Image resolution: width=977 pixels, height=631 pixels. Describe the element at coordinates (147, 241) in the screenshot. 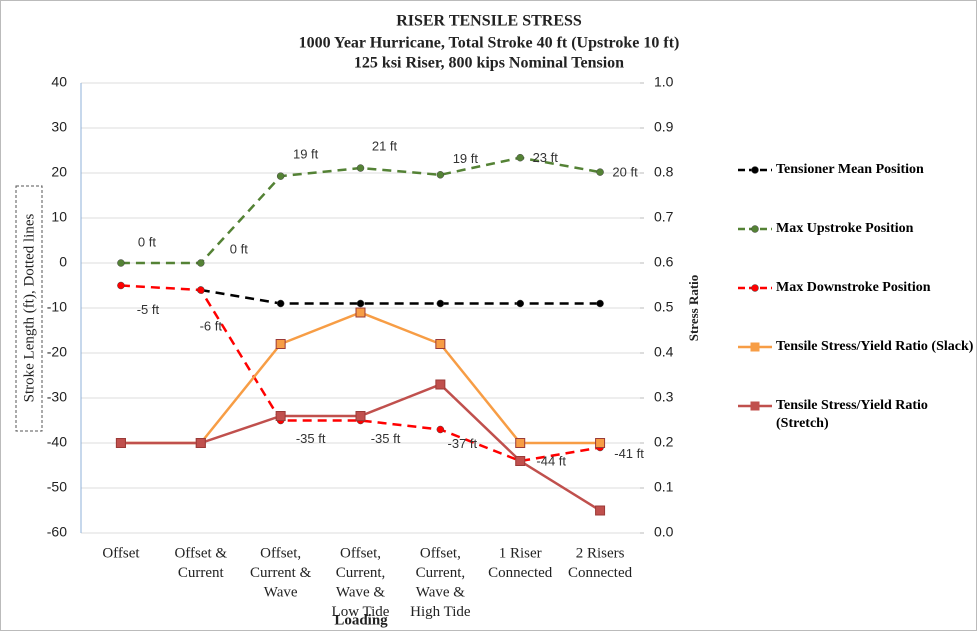

I see `data-label: 0 ft` at that location.